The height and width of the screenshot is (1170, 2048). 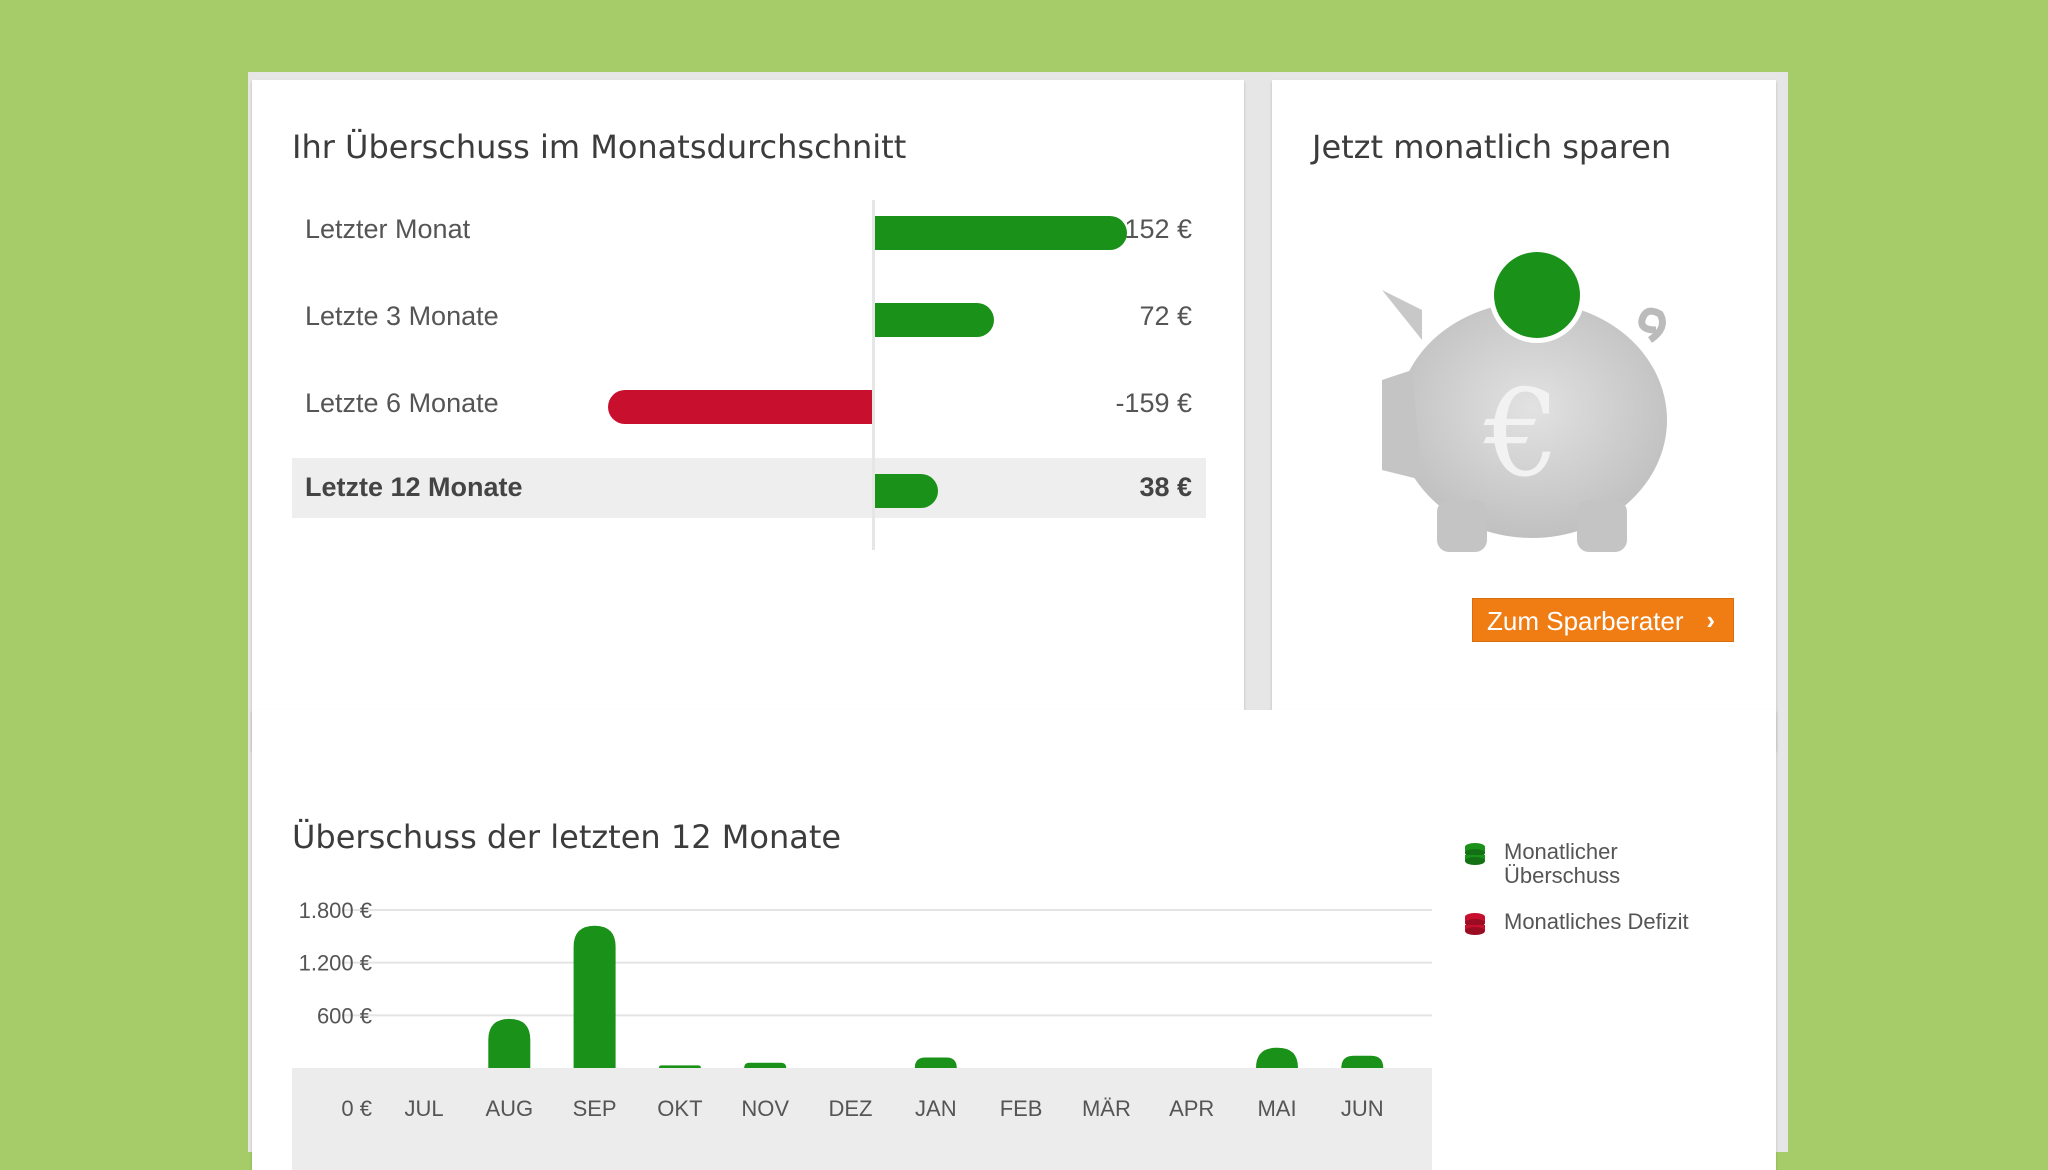 I want to click on savings-card: Jetzt monatlich sparen €, so click(x=1524, y=415).